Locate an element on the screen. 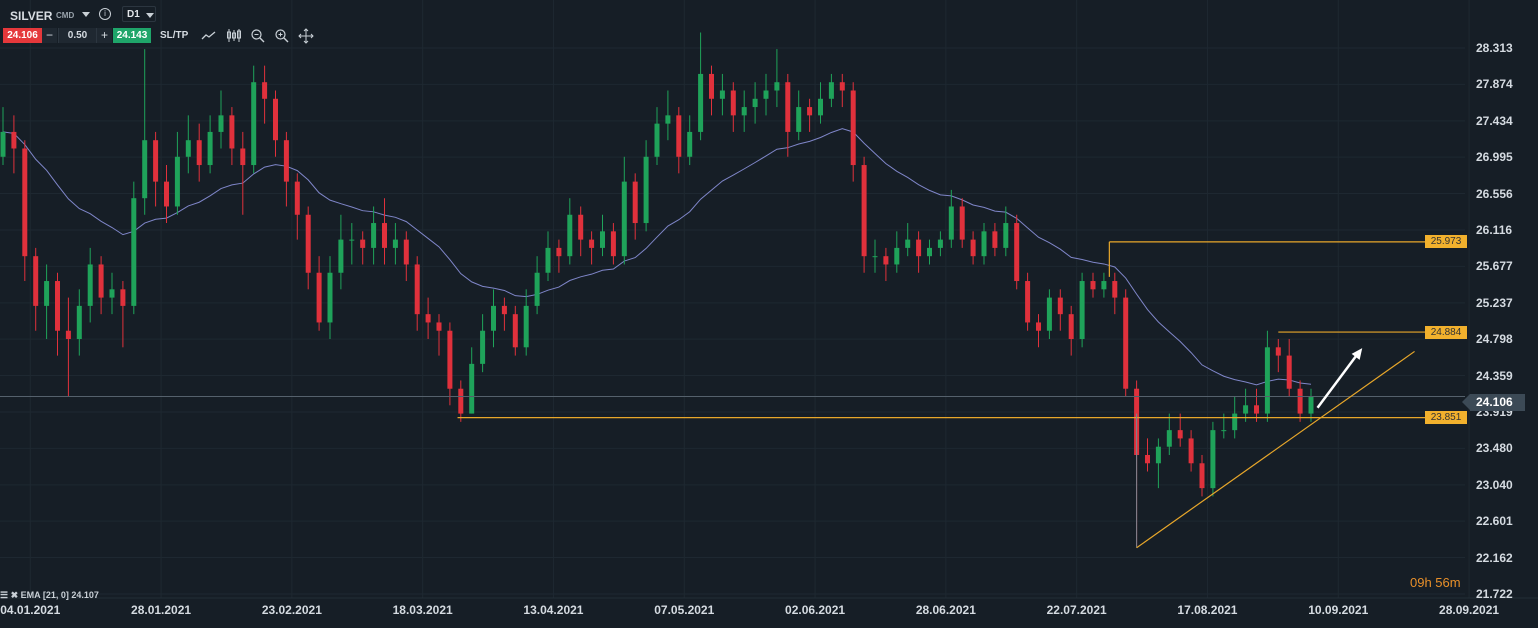 The width and height of the screenshot is (1538, 628). sltp-button: SL/TP is located at coordinates (174, 35).